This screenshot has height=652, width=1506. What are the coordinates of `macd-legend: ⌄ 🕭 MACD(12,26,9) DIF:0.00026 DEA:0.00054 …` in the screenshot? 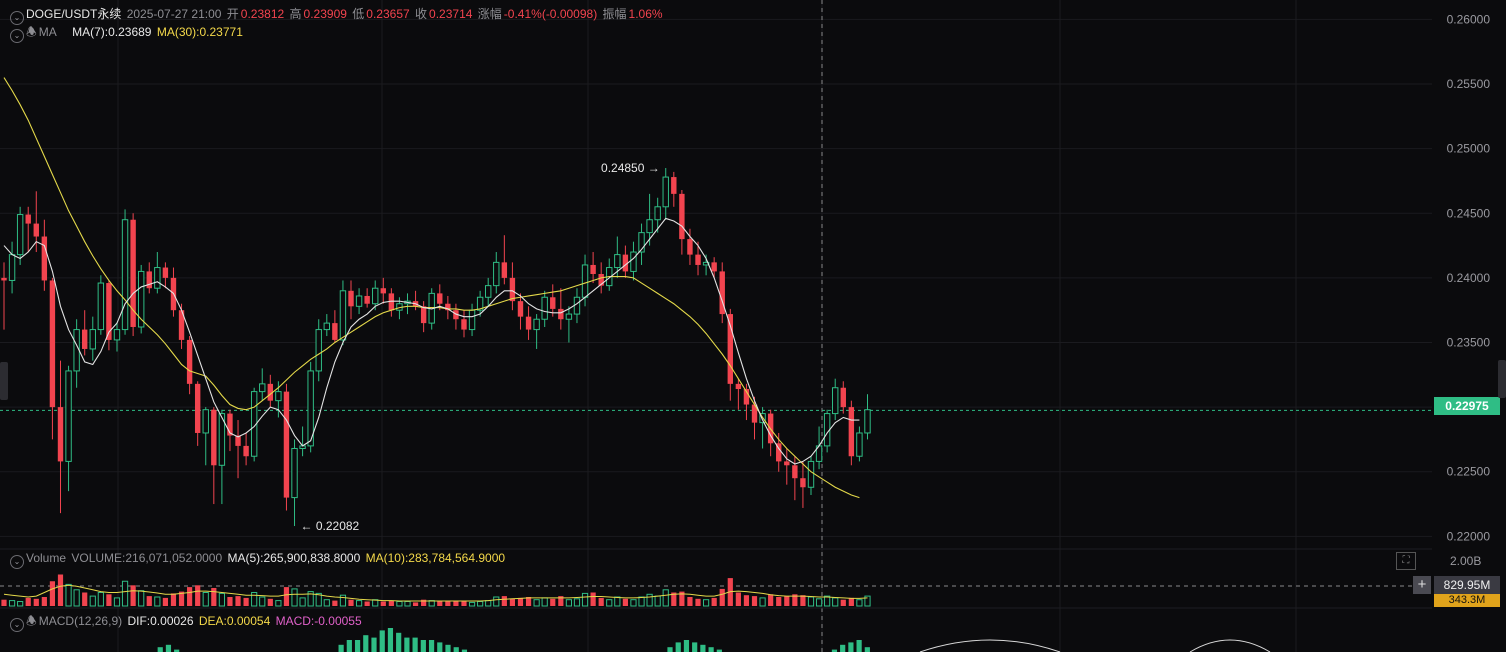 It's located at (187, 622).